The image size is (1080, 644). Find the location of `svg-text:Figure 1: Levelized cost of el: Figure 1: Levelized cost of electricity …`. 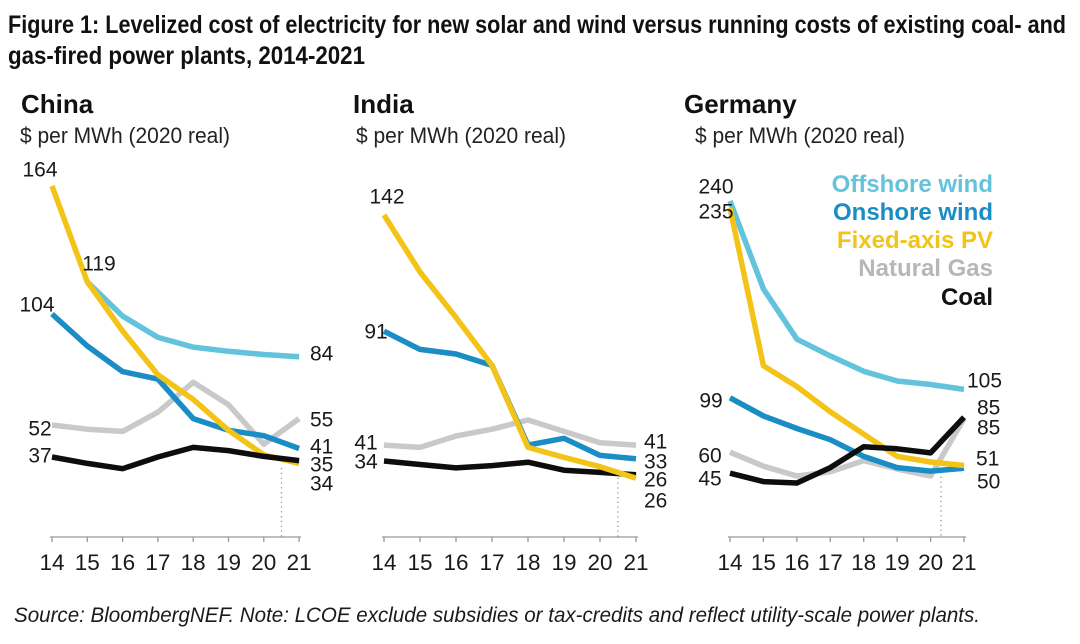

svg-text:Figure 1: Levelized cost of el: Figure 1: Levelized cost of electricity … is located at coordinates (537, 25).